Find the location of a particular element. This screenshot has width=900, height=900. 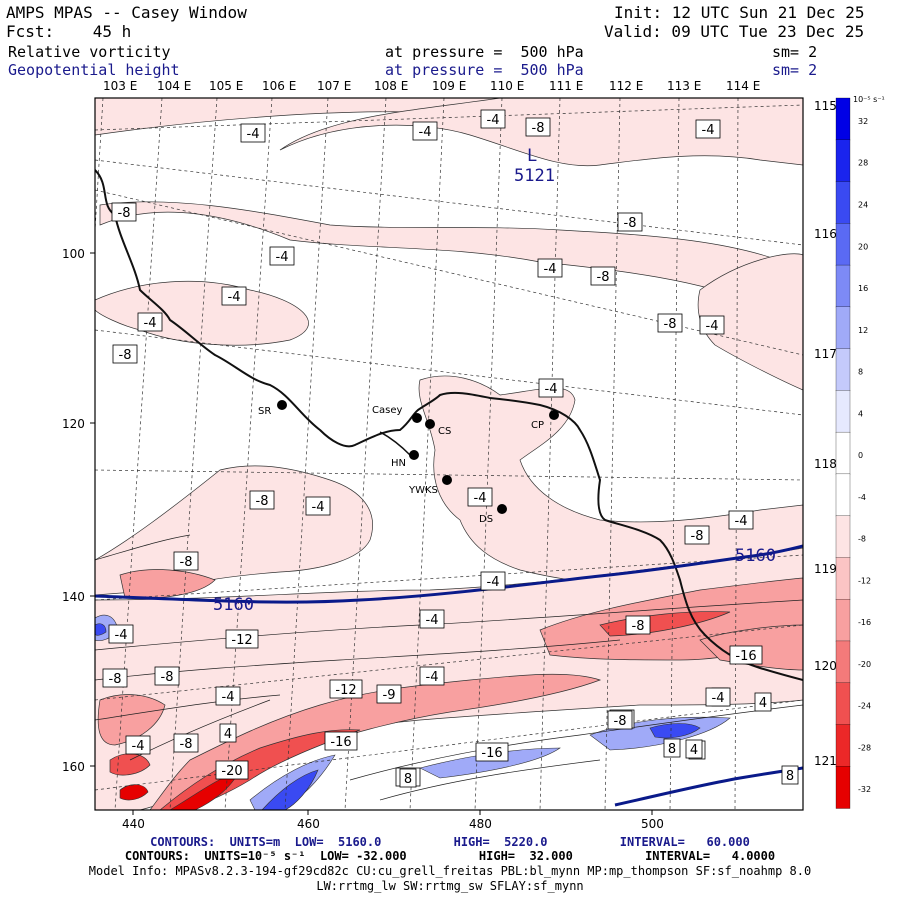

vort-label: 8 is located at coordinates (408, 779).